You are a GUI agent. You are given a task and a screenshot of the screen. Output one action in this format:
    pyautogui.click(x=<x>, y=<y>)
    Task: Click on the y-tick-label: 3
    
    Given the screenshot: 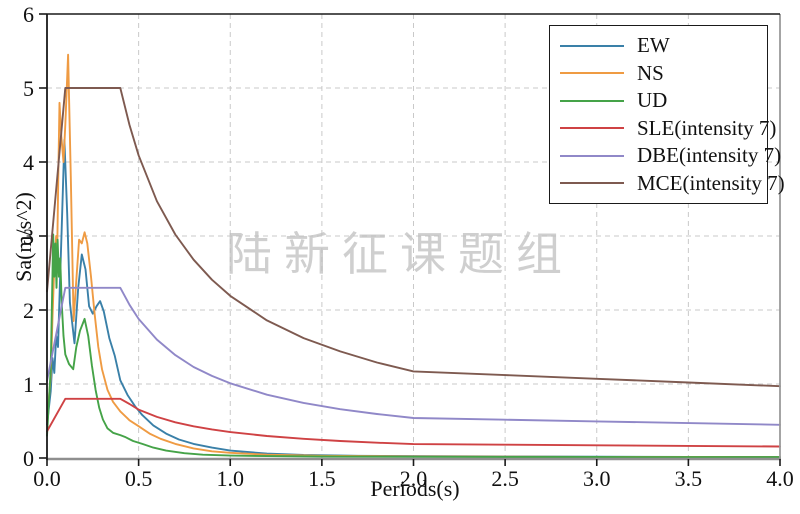 What is the action you would take?
    pyautogui.click(x=28, y=236)
    